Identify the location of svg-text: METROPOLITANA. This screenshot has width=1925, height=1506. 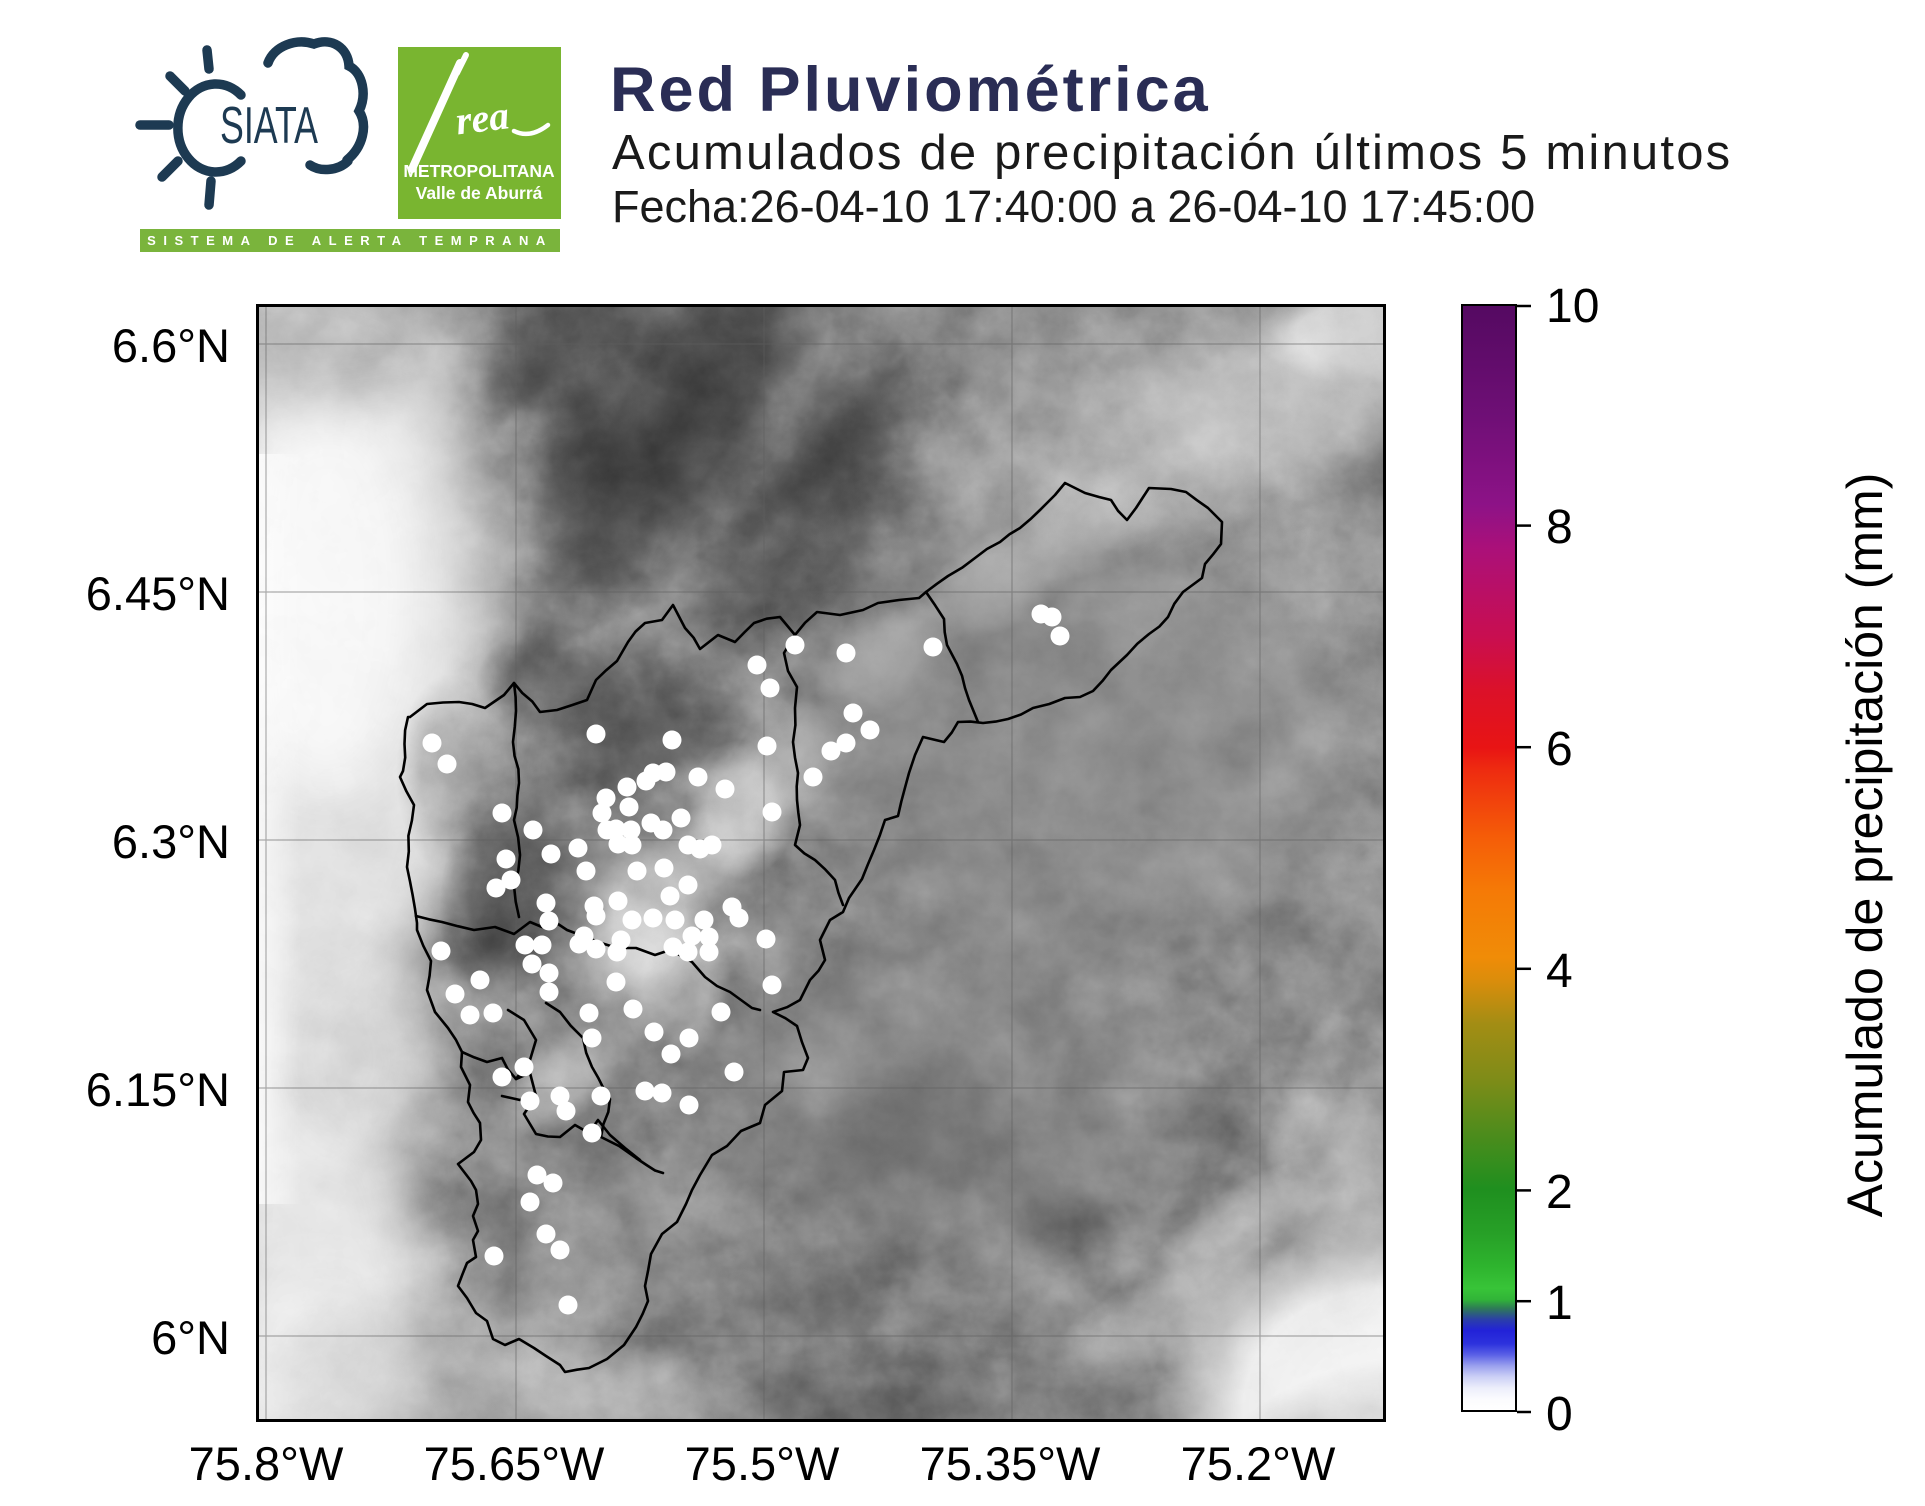
(479, 171).